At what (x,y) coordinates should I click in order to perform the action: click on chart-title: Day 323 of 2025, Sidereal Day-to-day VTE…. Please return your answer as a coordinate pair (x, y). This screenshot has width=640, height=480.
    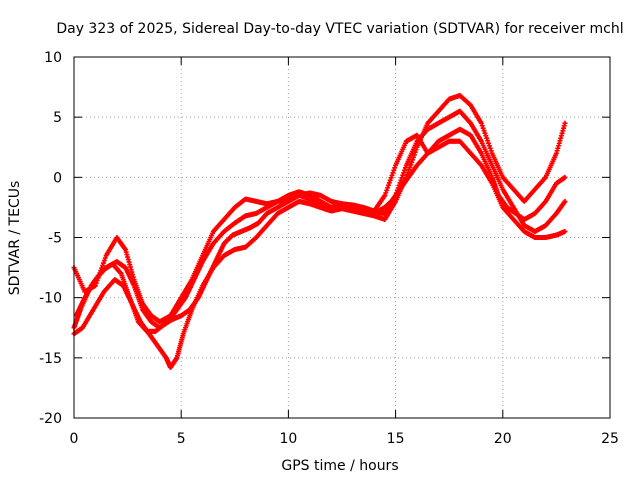
    Looking at the image, I should click on (339, 29).